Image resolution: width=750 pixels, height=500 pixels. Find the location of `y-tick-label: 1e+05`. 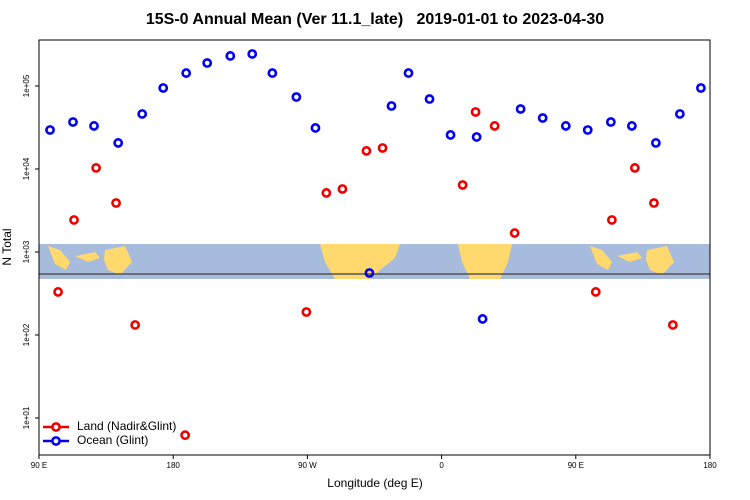

y-tick-label: 1e+05 is located at coordinates (26, 85).